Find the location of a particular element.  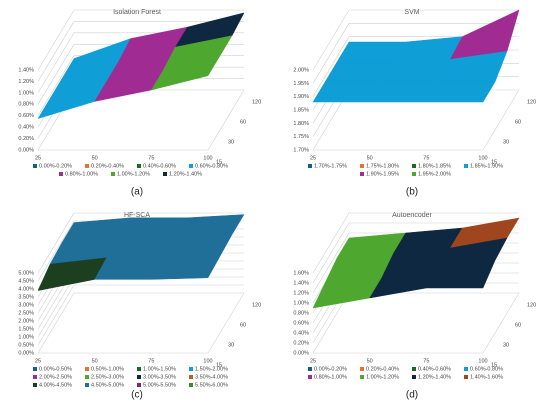

chart-title: Autoencoder is located at coordinates (412, 215).